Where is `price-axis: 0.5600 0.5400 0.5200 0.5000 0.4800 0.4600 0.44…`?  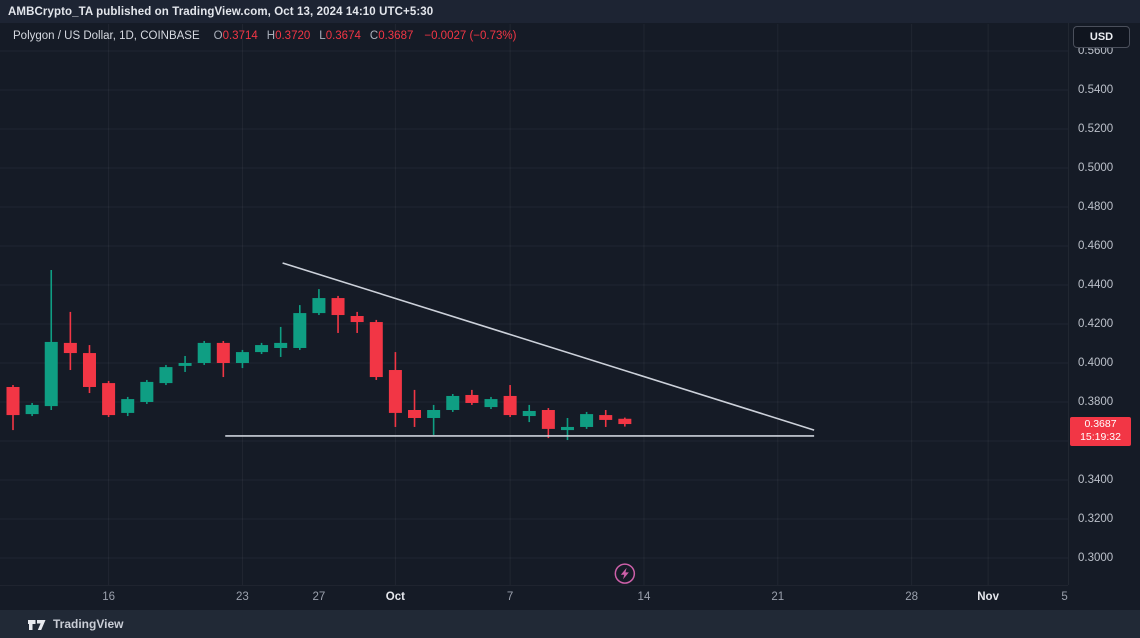
price-axis: 0.5600 0.5400 0.5200 0.5000 0.4800 0.4600 0.44… is located at coordinates (1104, 304).